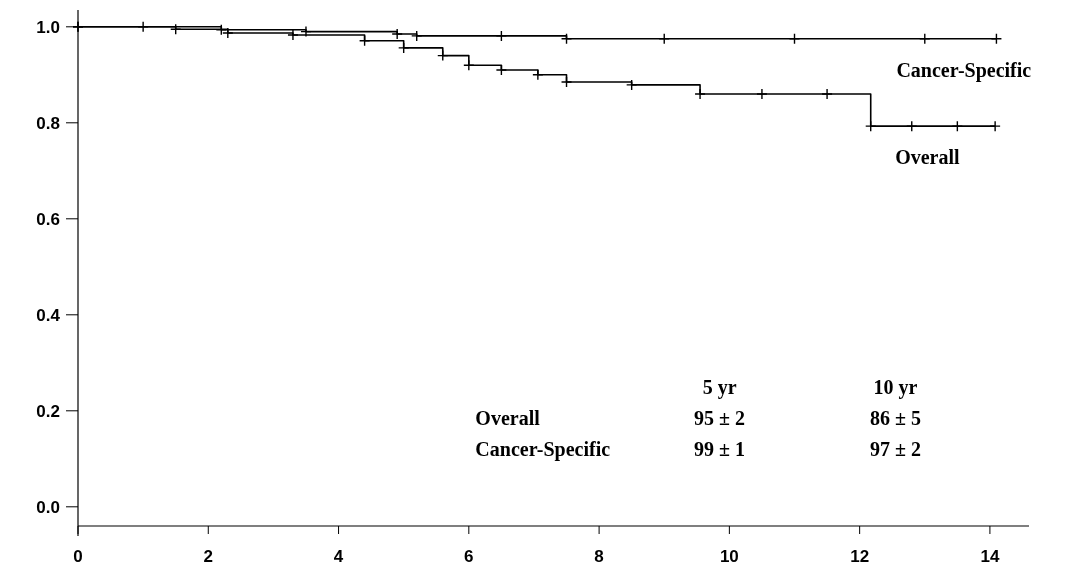 The height and width of the screenshot is (582, 1079). Describe the element at coordinates (48, 411) in the screenshot. I see `y-tick-label: 0.2` at that location.